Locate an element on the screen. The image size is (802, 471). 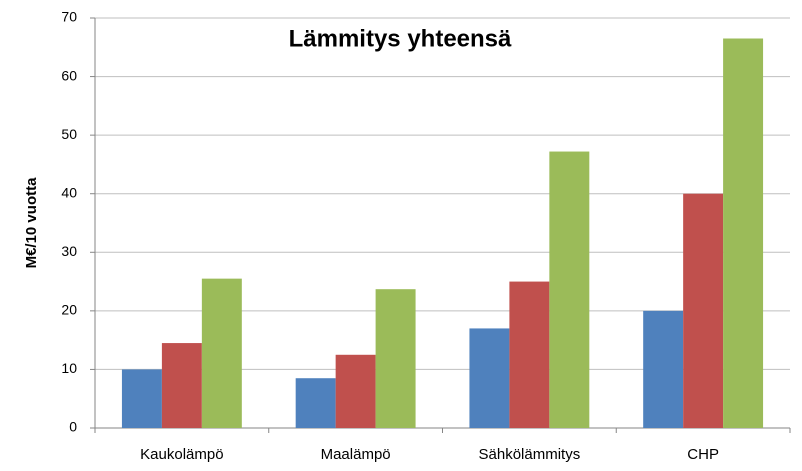
y-tick-label: 10 is located at coordinates (69, 368).